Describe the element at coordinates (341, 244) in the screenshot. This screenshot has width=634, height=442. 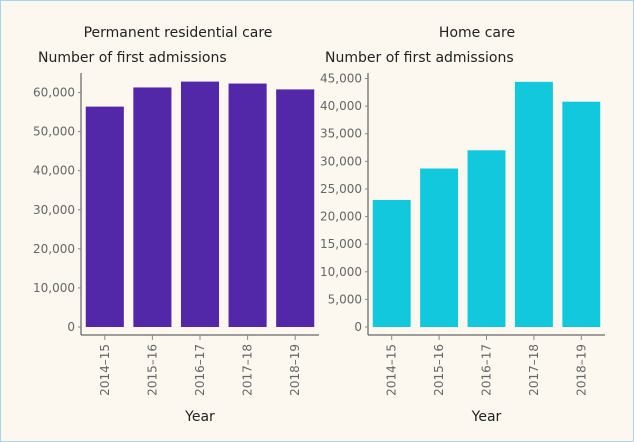
I see `y-tick-label: 15,000` at that location.